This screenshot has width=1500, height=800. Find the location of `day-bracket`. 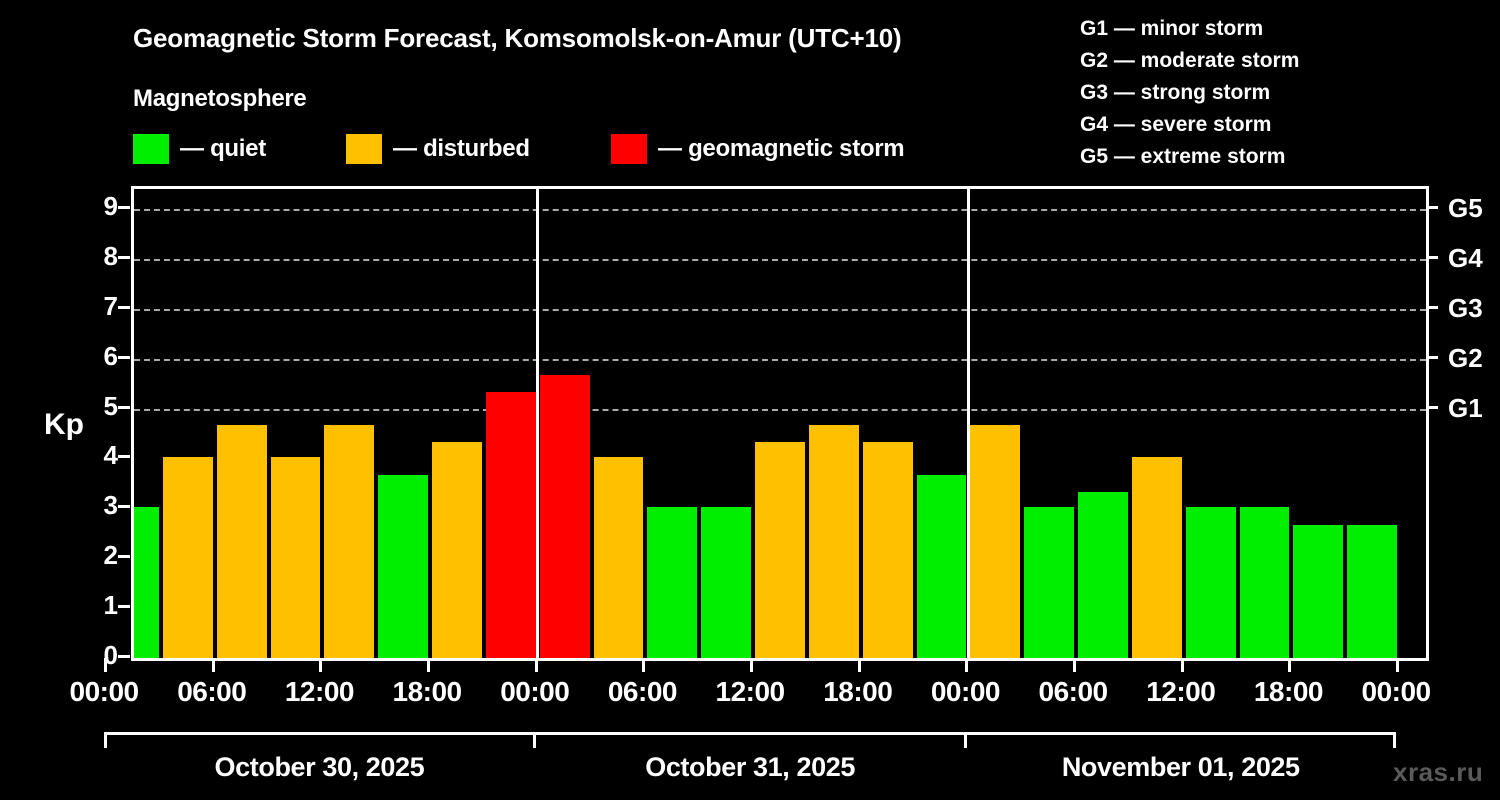

day-bracket is located at coordinates (750, 740).